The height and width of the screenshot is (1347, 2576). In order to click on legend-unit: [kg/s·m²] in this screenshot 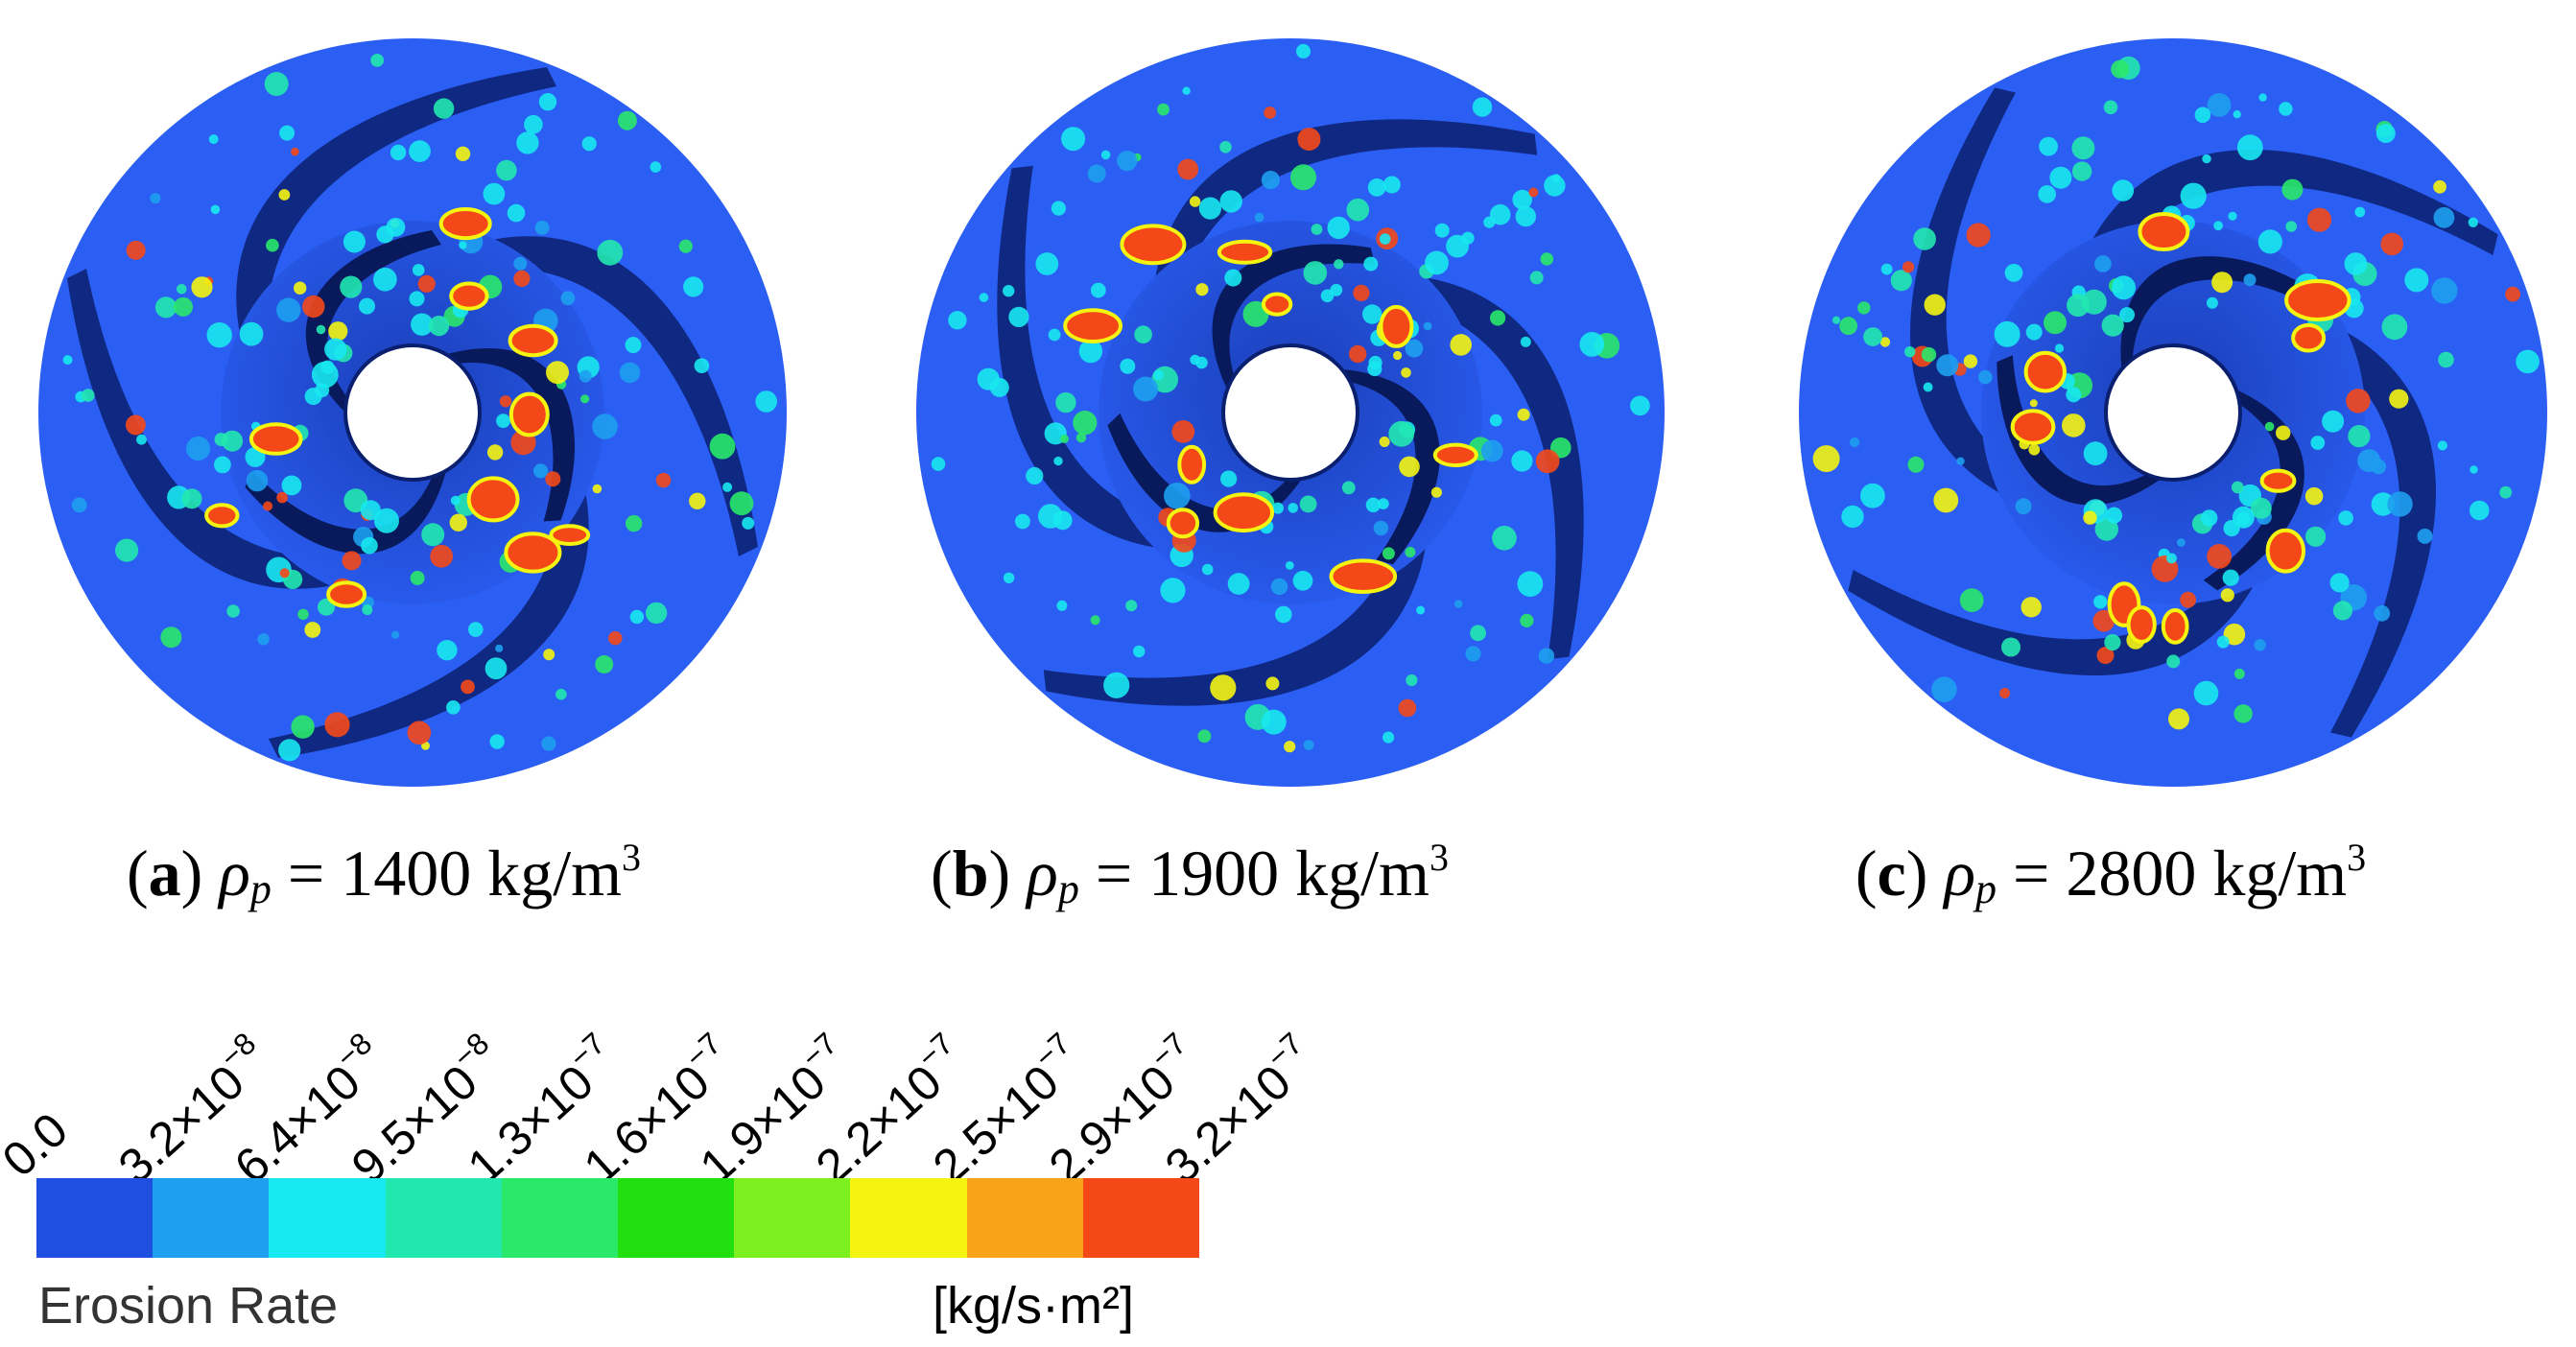, I will do `click(1034, 1306)`.